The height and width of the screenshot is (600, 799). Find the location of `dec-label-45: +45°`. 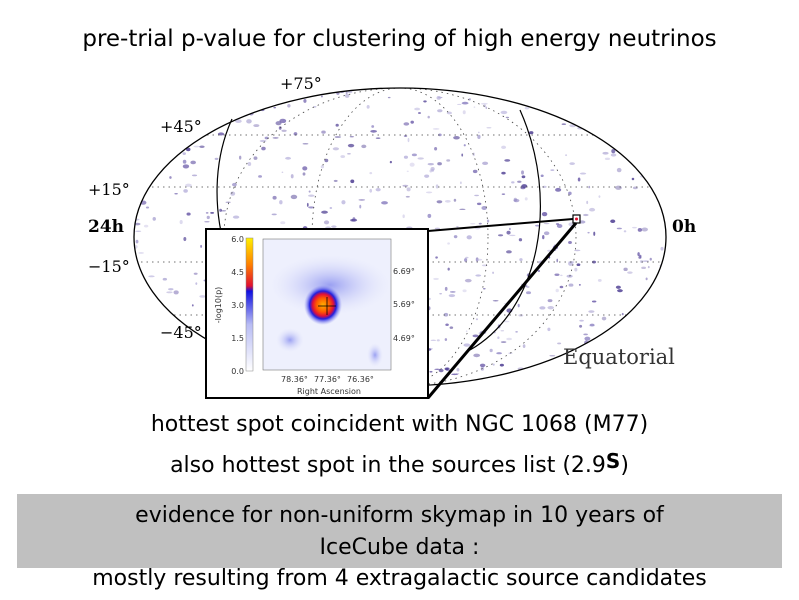

dec-label-45: +45° is located at coordinates (181, 126).